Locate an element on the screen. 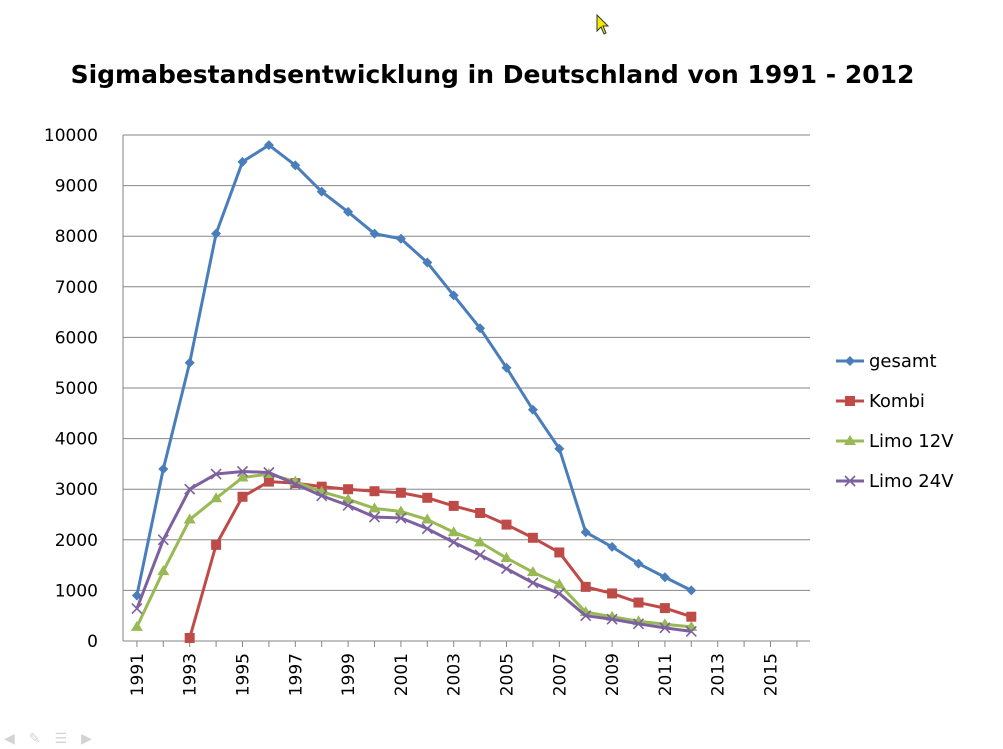 The image size is (1003, 749). x-tick-label: 1995 is located at coordinates (244, 674).